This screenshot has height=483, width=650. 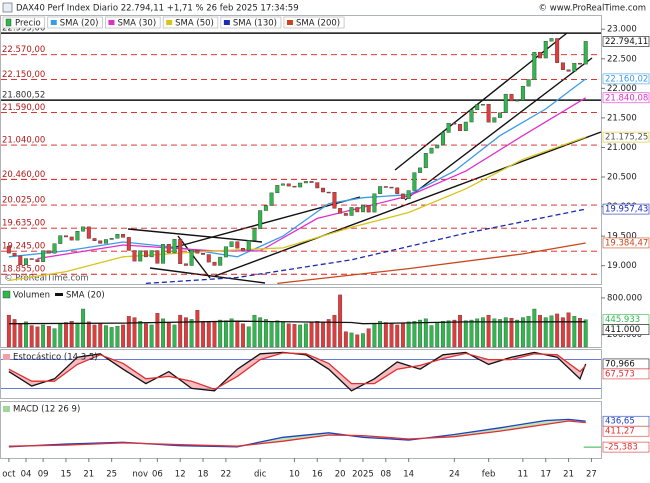 I want to click on x-tick-label: 15, so click(x=66, y=475).